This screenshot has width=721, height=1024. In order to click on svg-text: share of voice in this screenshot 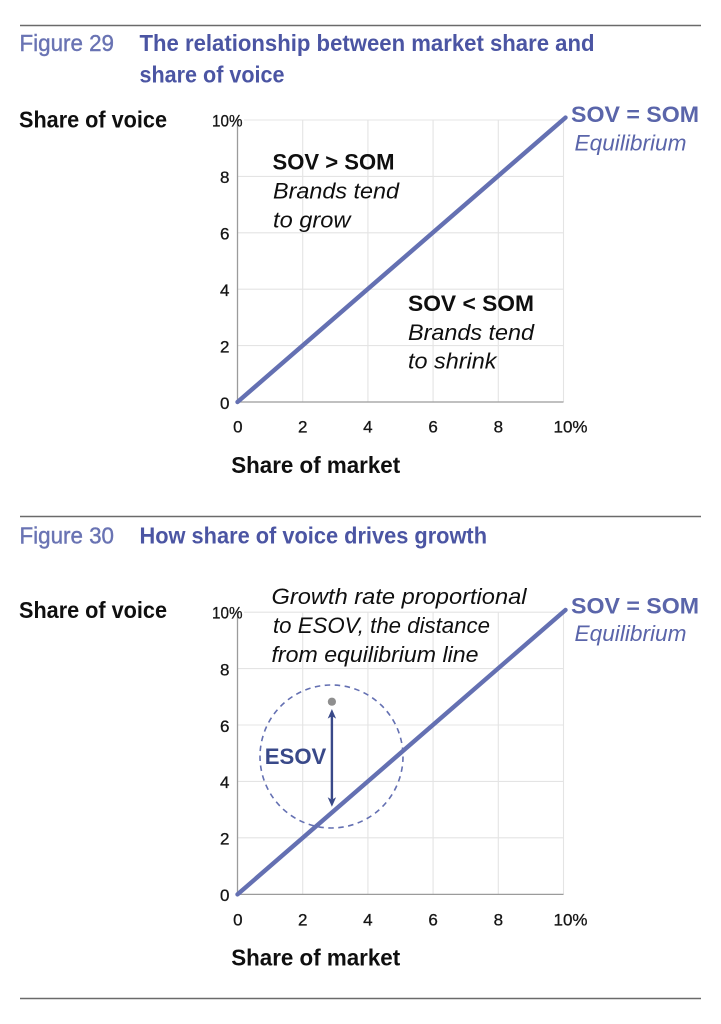, I will do `click(212, 75)`.